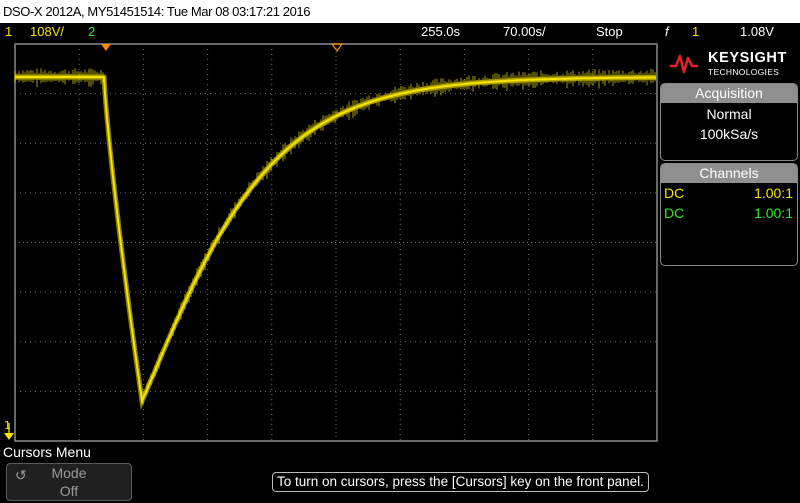 This screenshot has width=800, height=503. Describe the element at coordinates (757, 31) in the screenshot. I see `trigger-level: 1.08V` at that location.